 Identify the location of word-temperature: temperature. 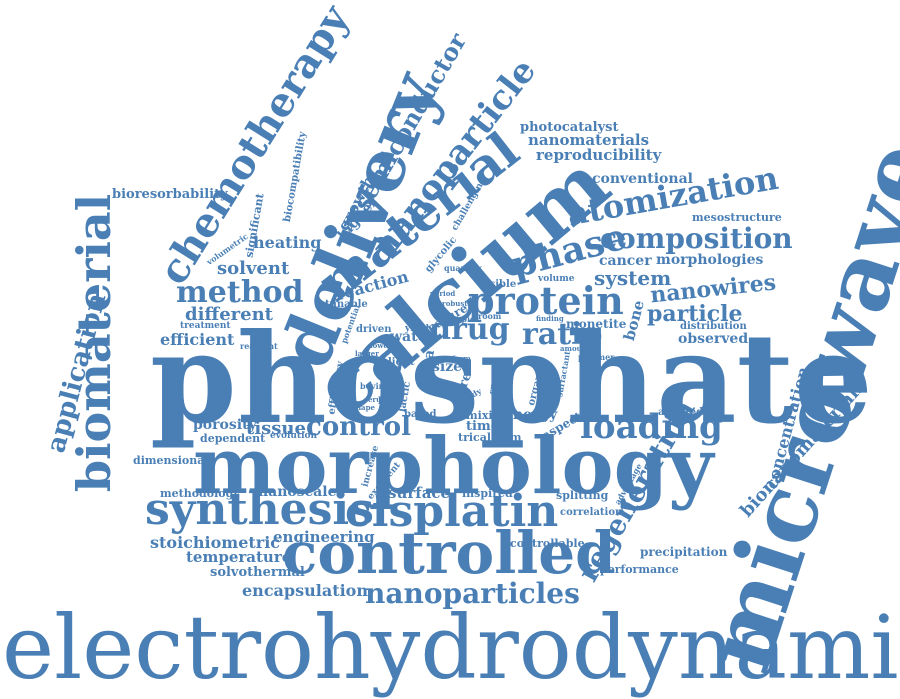
(239, 557).